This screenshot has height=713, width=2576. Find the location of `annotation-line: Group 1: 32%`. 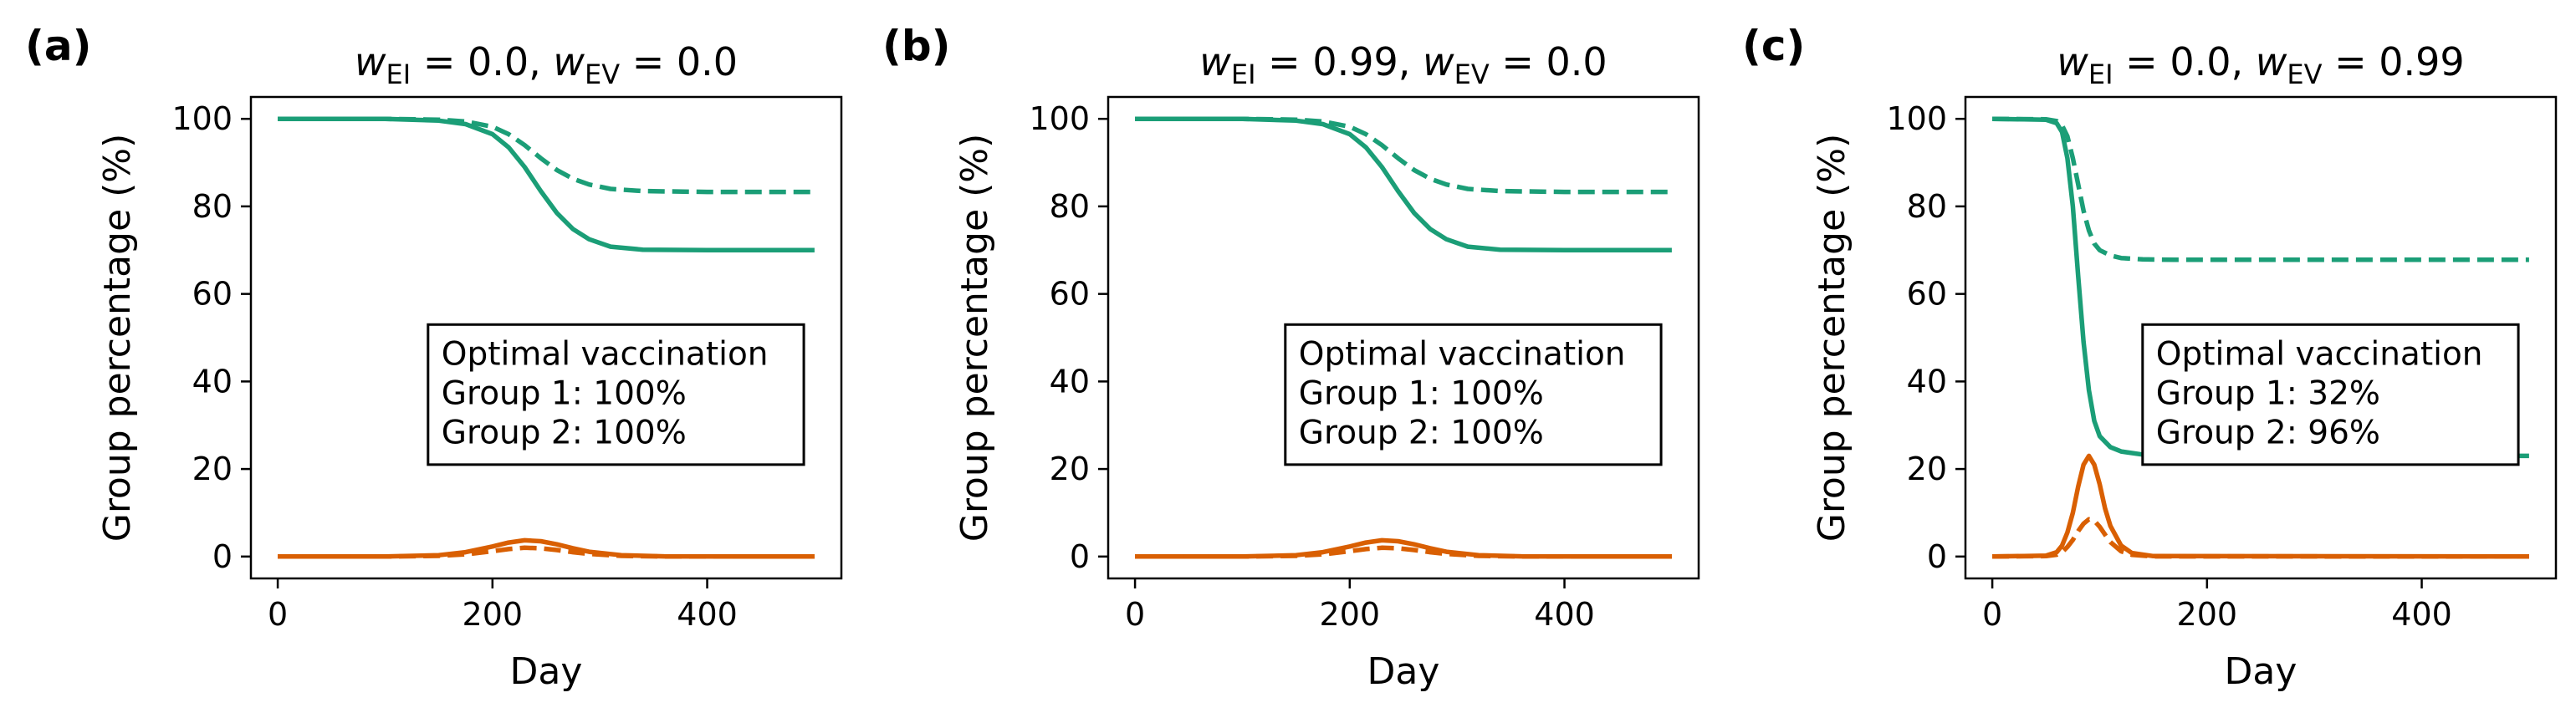

annotation-line: Group 1: 32% is located at coordinates (2268, 393).